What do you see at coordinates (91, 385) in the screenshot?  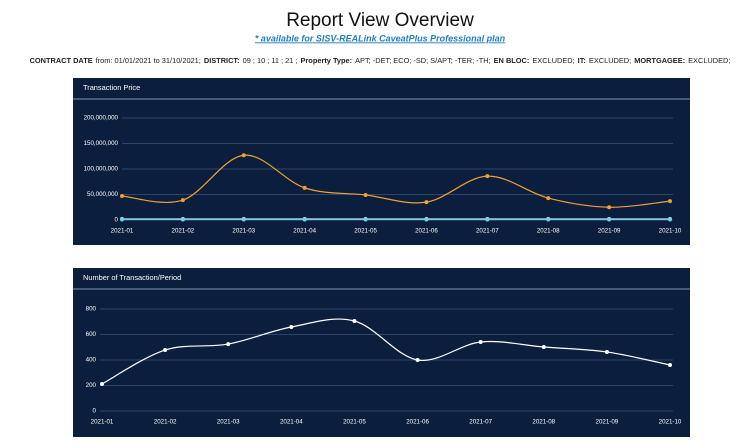 I see `y-tick-label: 200` at bounding box center [91, 385].